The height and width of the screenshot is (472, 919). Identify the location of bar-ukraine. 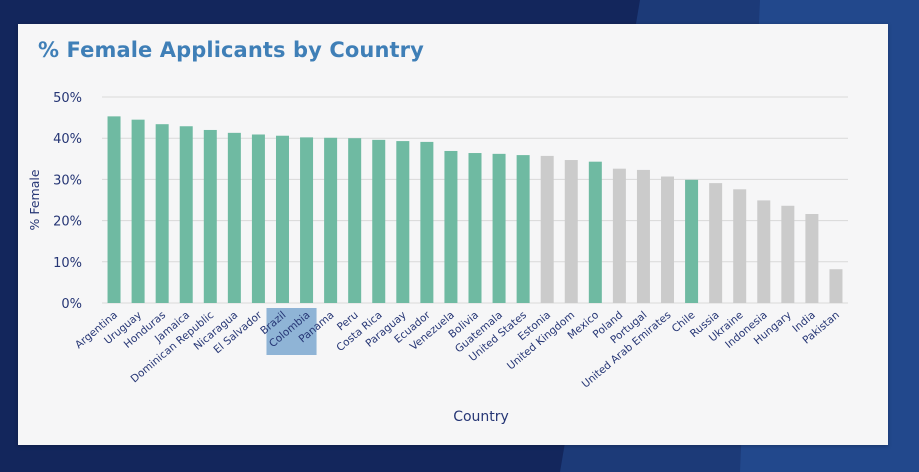
(740, 246).